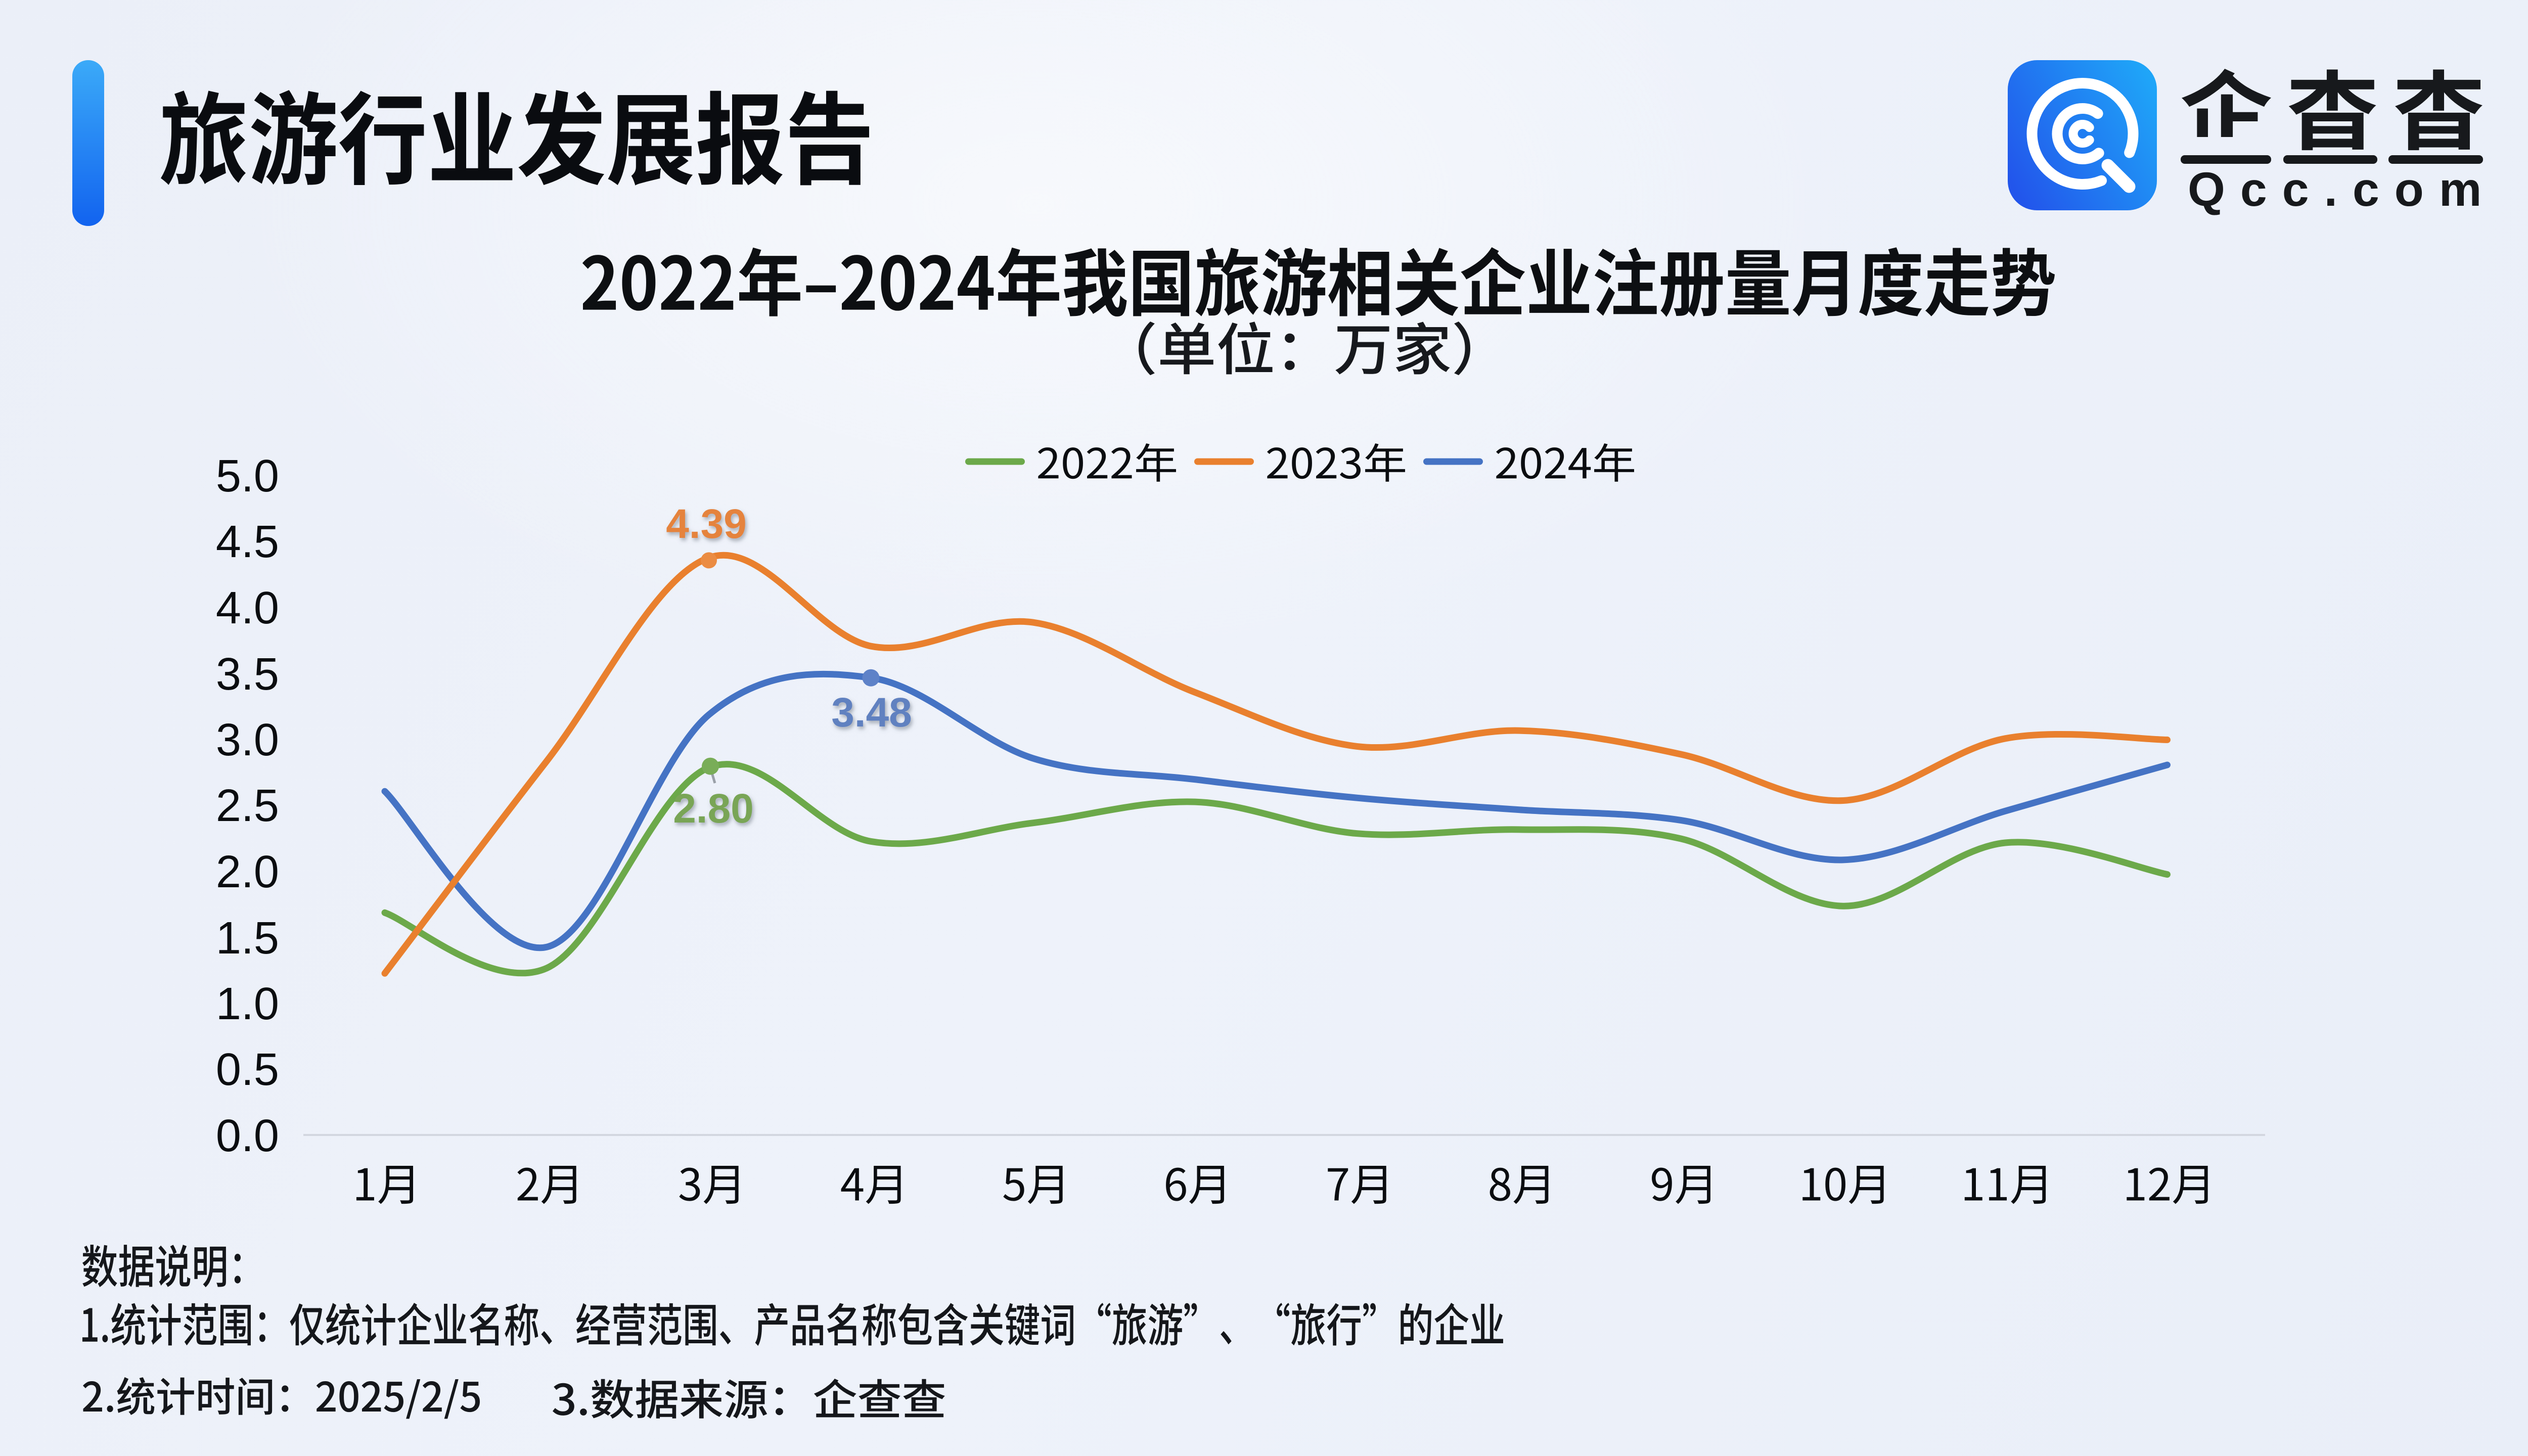  What do you see at coordinates (248, 476) in the screenshot?
I see `svg-text: 5.0` at bounding box center [248, 476].